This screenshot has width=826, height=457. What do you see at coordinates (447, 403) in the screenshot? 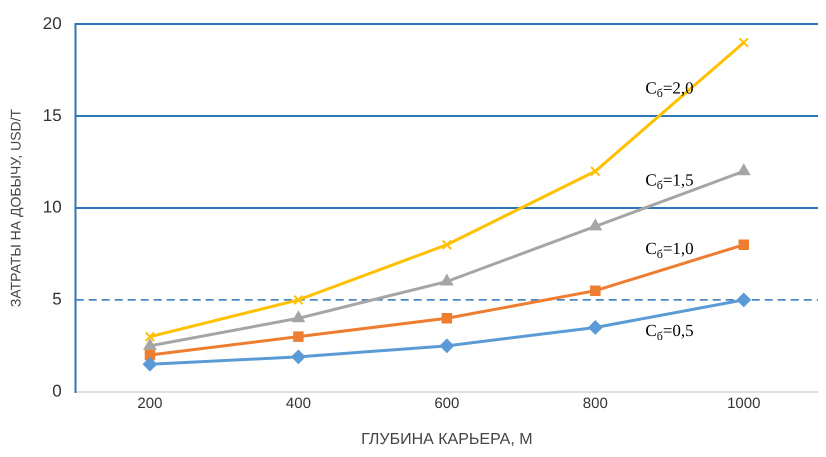
I see `x-tick-label: 600` at bounding box center [447, 403].